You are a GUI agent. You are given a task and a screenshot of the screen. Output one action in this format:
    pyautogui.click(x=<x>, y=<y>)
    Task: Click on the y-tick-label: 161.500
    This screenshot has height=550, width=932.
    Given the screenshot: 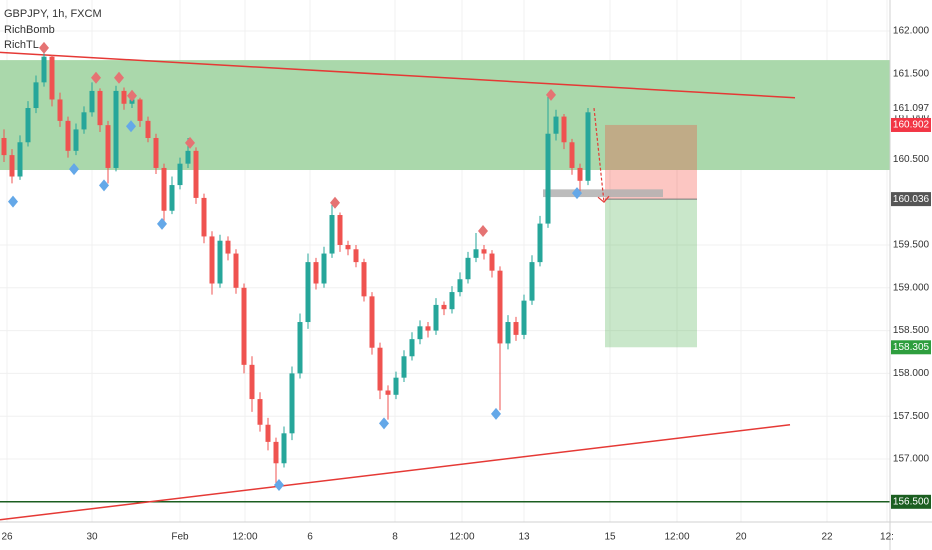 What is the action you would take?
    pyautogui.click(x=911, y=73)
    